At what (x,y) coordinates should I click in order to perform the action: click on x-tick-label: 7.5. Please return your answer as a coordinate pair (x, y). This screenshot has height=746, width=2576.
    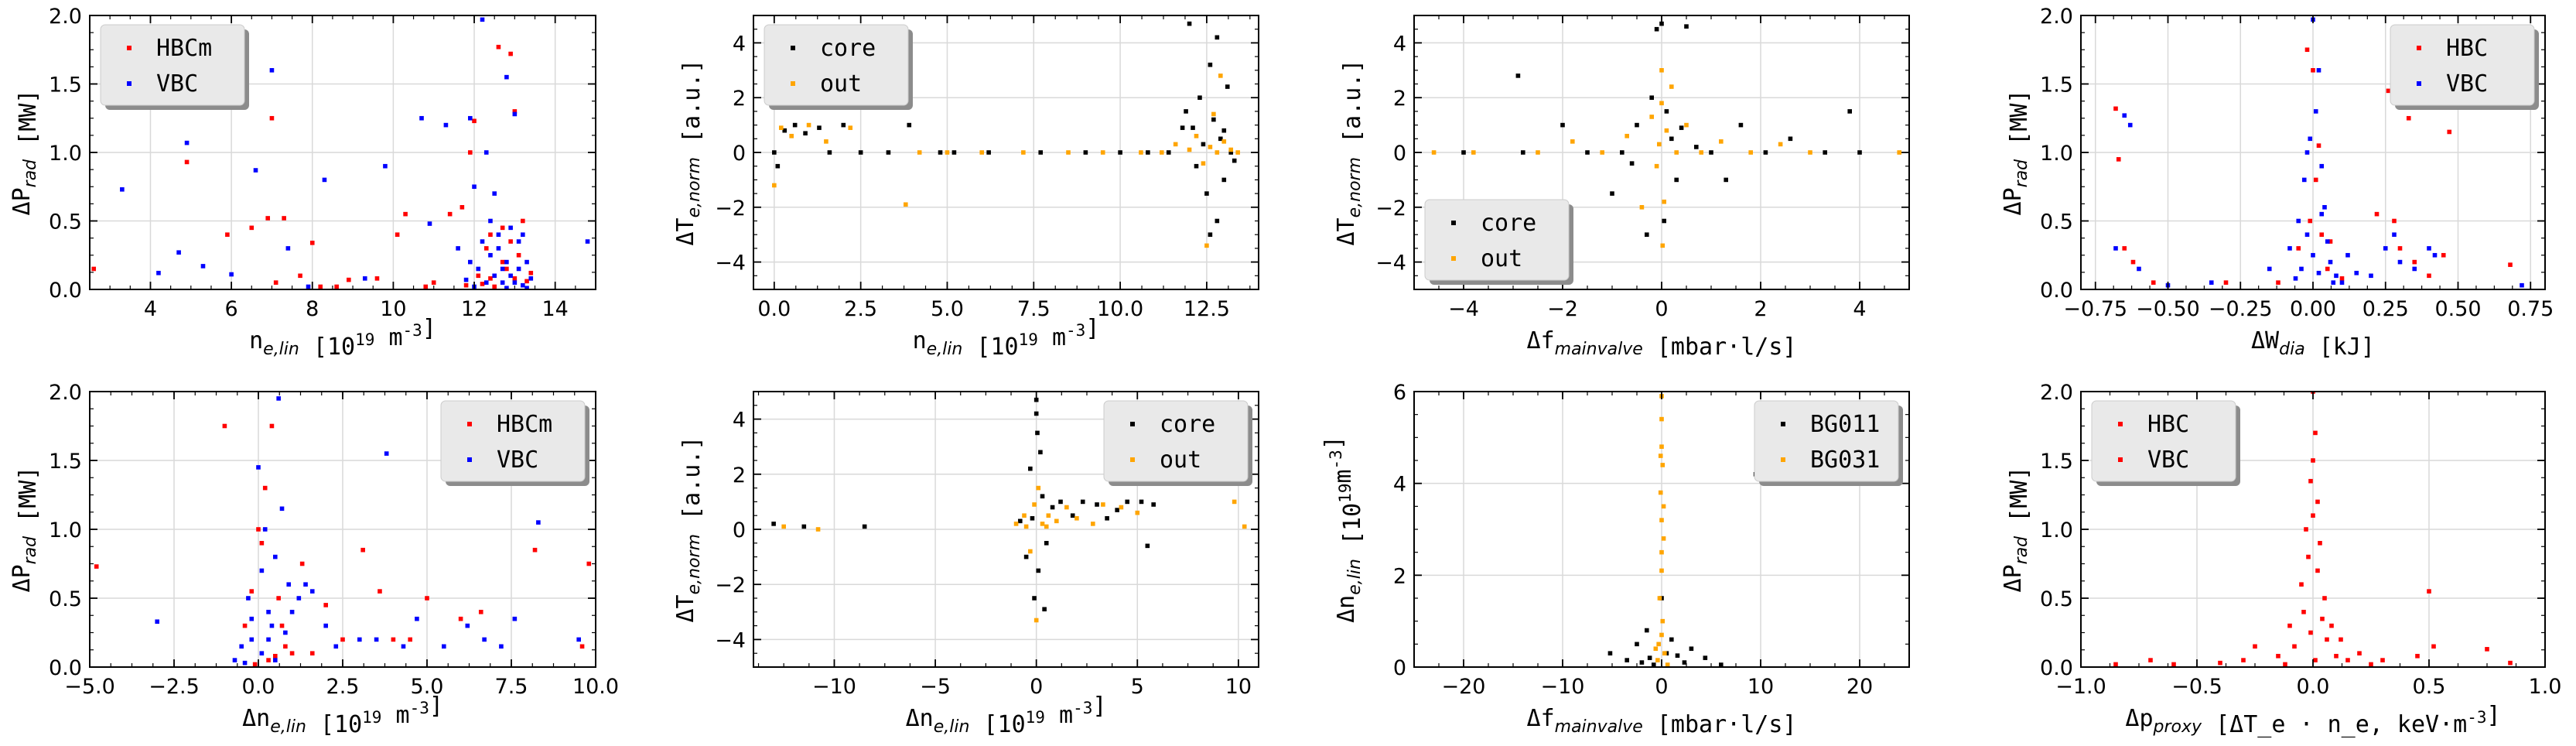
    Looking at the image, I should click on (511, 687).